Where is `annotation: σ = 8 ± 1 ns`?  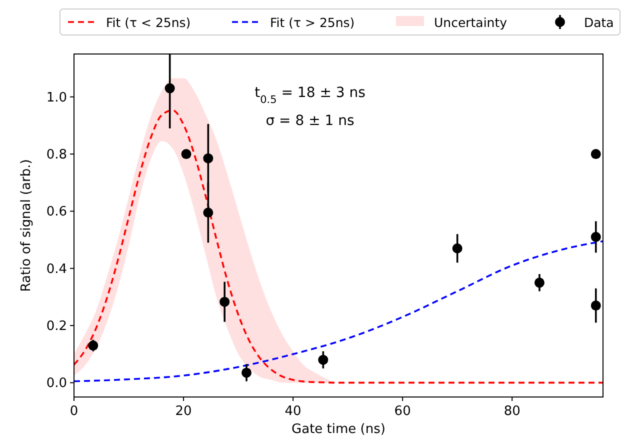
annotation: σ = 8 ± 1 ns is located at coordinates (310, 121).